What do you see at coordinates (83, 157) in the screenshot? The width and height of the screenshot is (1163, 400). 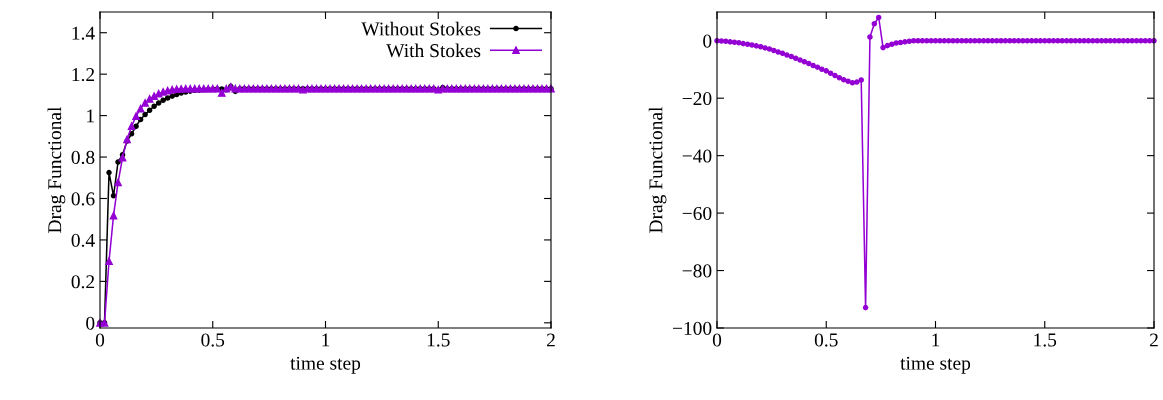 I see `y-tick-label: 0.8` at bounding box center [83, 157].